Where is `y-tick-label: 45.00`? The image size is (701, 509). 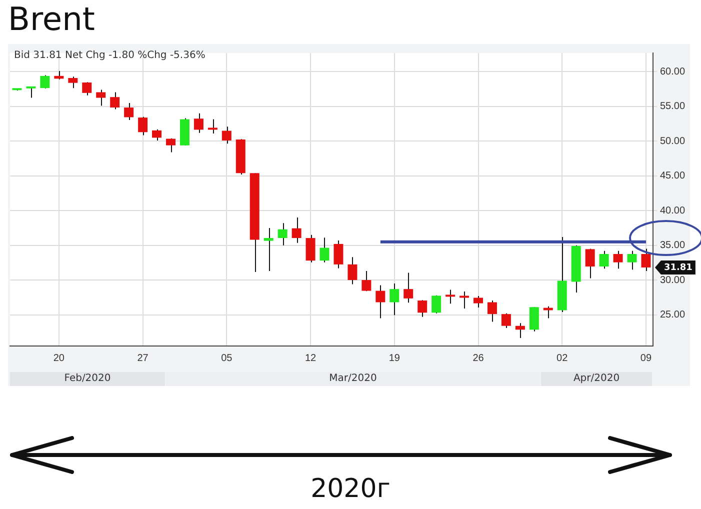 y-tick-label: 45.00 is located at coordinates (673, 176).